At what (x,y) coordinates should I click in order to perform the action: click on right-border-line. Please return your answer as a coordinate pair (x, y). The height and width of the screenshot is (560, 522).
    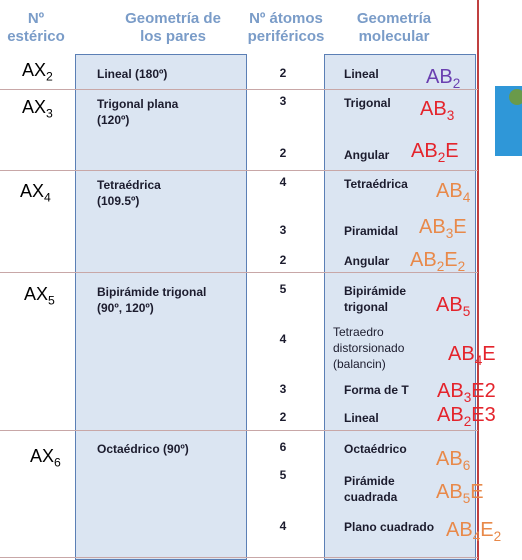
    Looking at the image, I should click on (478, 280).